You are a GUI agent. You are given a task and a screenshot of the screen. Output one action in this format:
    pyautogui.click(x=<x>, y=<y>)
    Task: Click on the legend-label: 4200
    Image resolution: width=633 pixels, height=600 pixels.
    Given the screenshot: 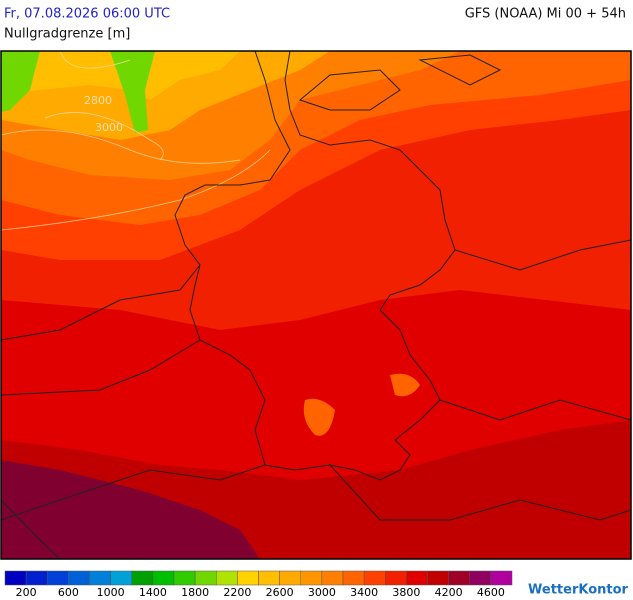 What is the action you would take?
    pyautogui.click(x=449, y=592)
    